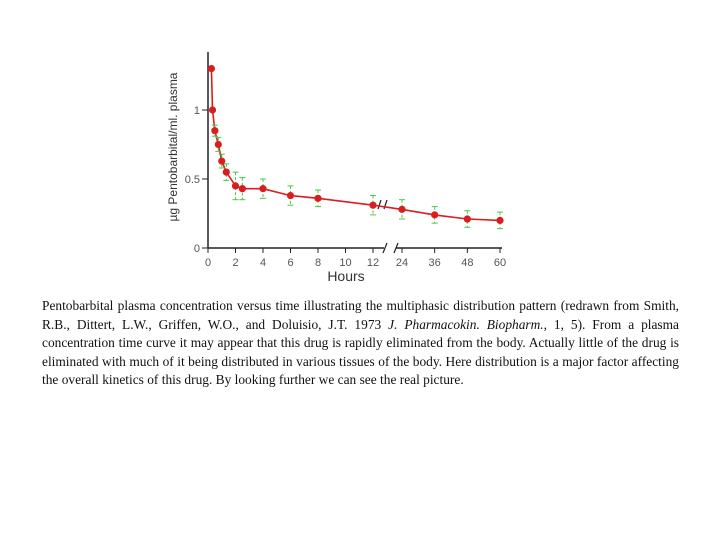  I want to click on x-tick-label: 36, so click(435, 263).